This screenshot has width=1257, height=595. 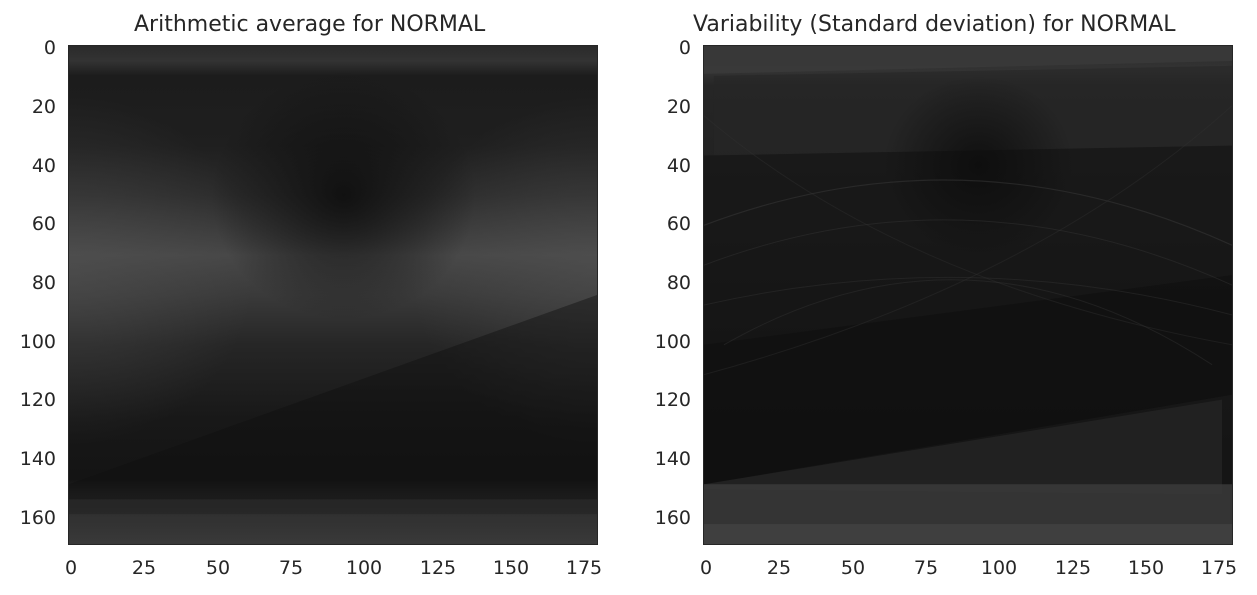 I want to click on panel-title: Arithmetic average for NORMAL, so click(x=310, y=24).